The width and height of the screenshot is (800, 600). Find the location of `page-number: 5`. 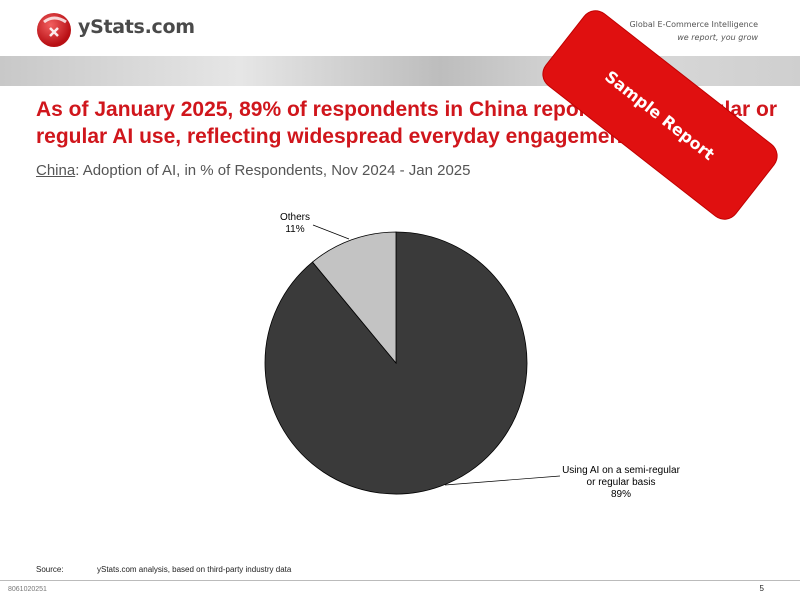

page-number: 5 is located at coordinates (761, 588).